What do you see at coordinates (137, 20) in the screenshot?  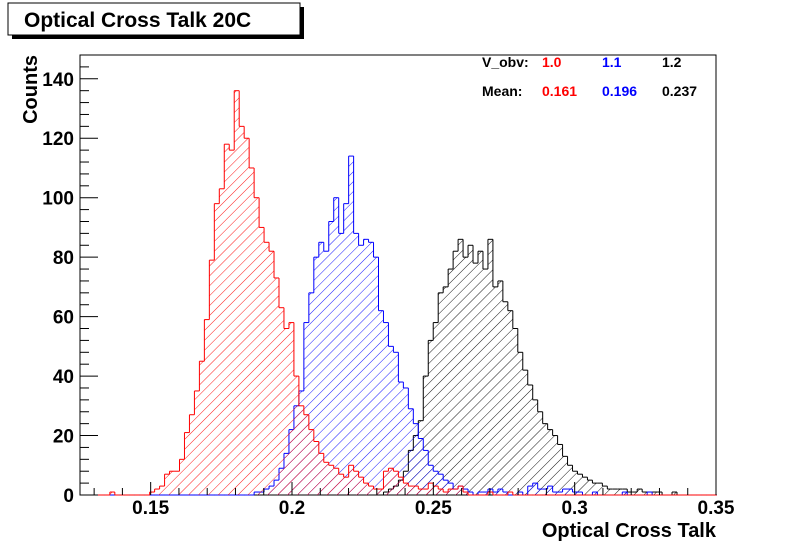 I see `chart-title: Optical Cross Talk 20C` at bounding box center [137, 20].